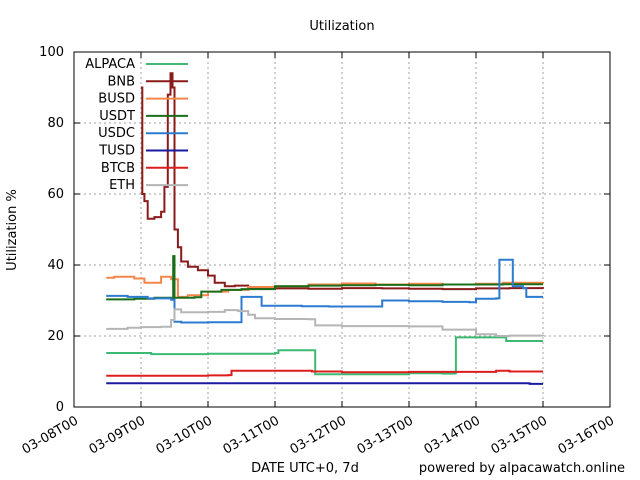  Describe the element at coordinates (12, 230) in the screenshot. I see `y-axis-label: Utilization %` at that location.